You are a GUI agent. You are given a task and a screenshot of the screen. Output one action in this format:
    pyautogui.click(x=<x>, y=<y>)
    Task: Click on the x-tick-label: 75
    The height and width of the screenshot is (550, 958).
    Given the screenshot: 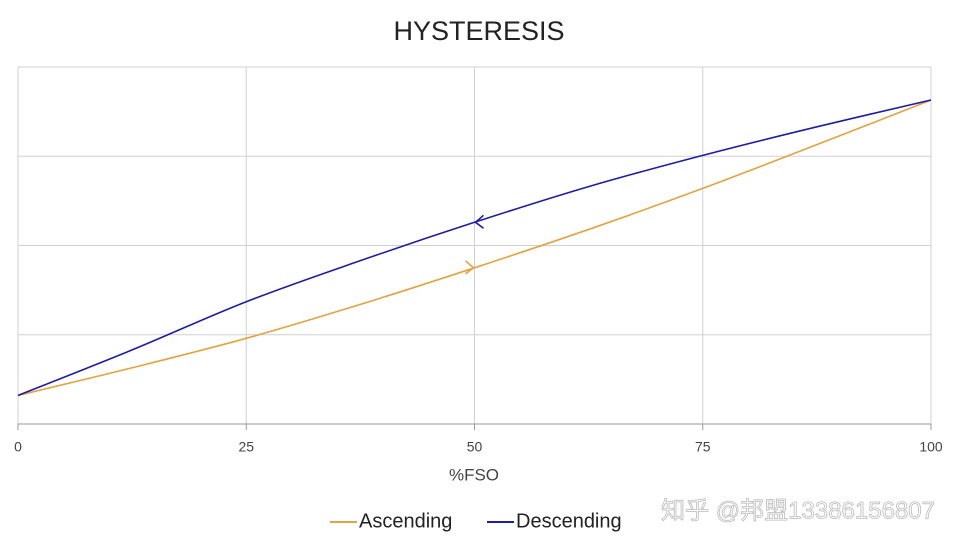 What is the action you would take?
    pyautogui.click(x=703, y=447)
    